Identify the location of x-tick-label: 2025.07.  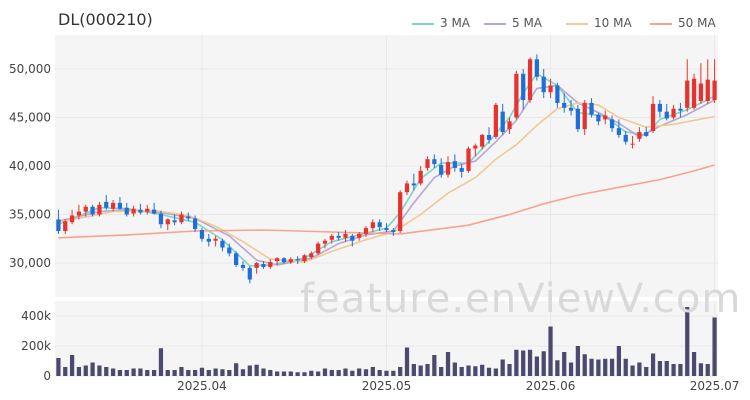
(715, 386).